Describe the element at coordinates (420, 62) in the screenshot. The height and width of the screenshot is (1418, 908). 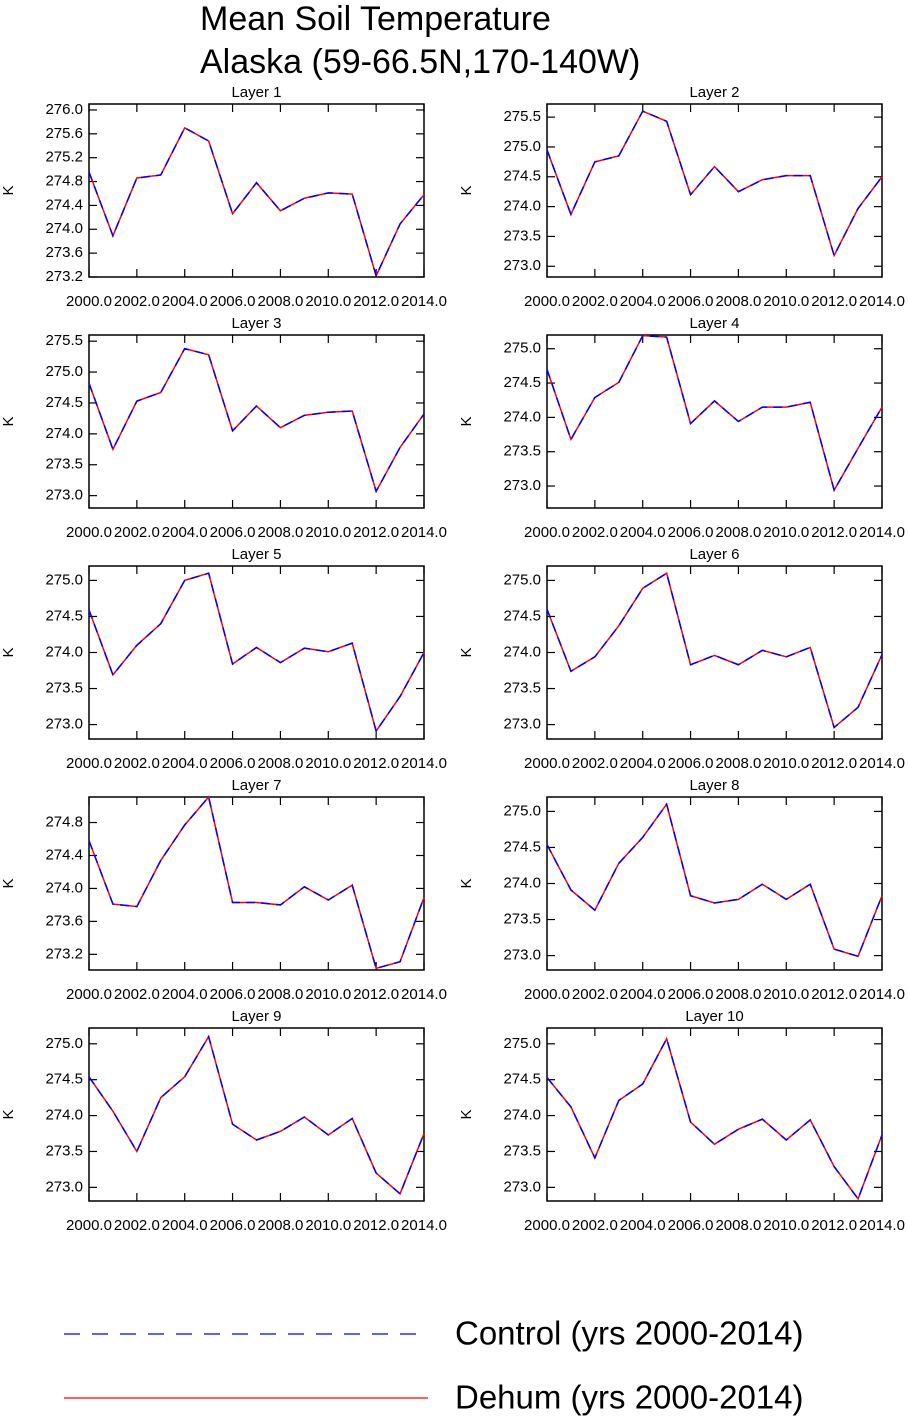
I see `figure-subtitle: Alaska (59-66.5N,170-140W)` at that location.